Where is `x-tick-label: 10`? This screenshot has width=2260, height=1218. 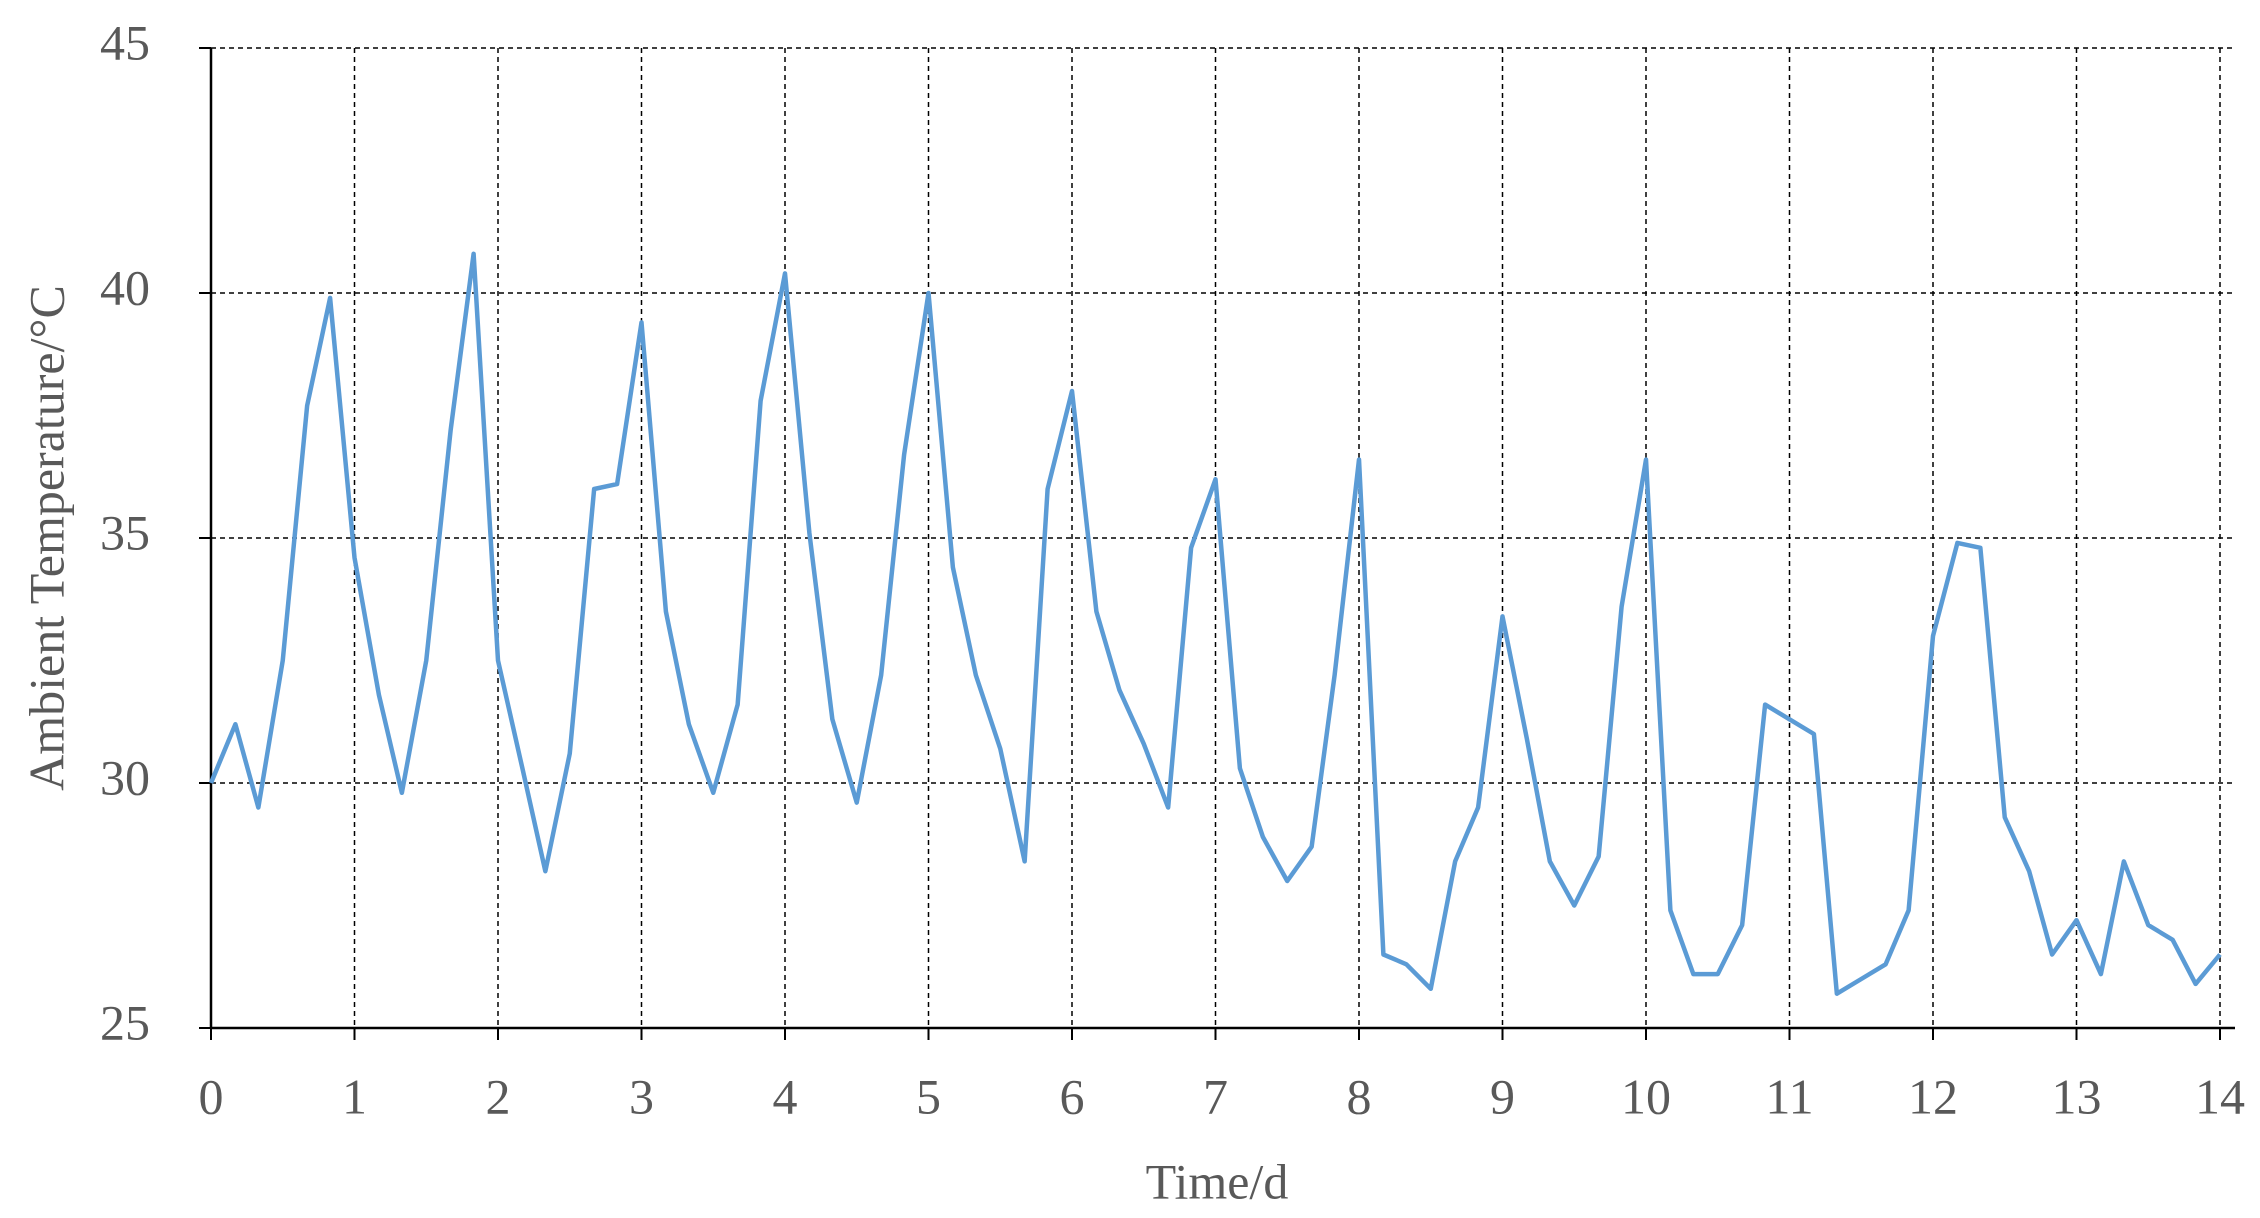
x-tick-label: 10 is located at coordinates (1646, 1096).